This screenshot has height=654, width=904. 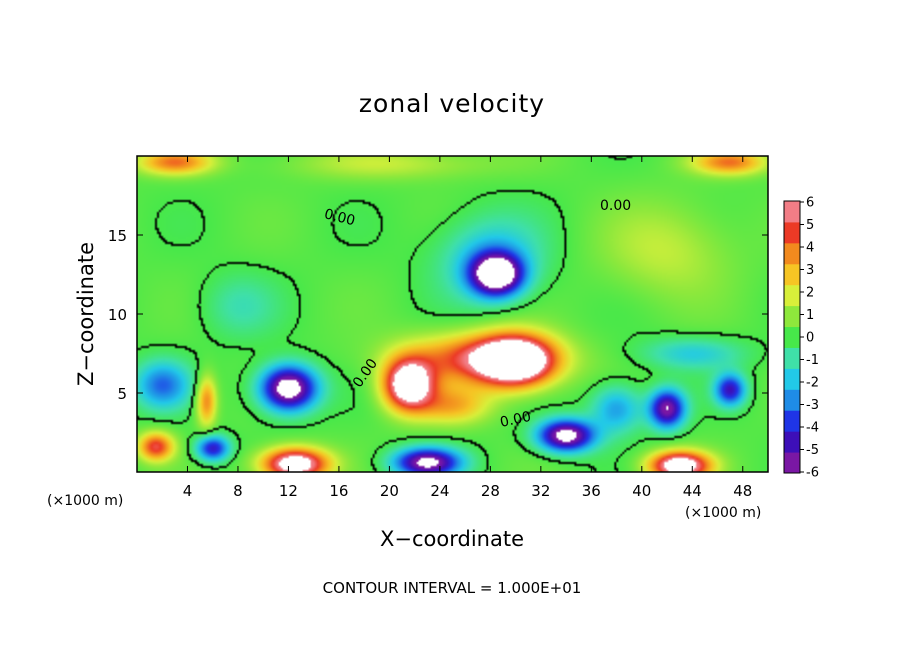 I want to click on y-axis-label: Z−coordinate, so click(x=86, y=314).